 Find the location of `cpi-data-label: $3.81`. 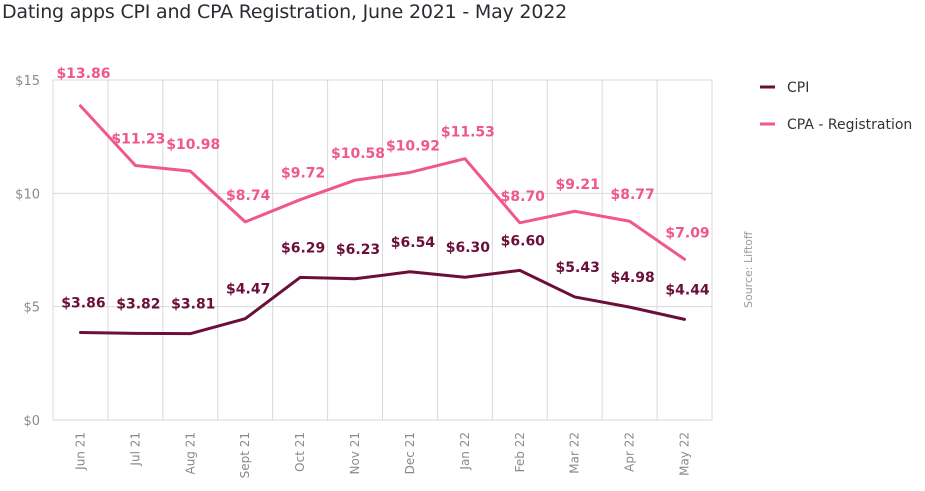

cpi-data-label: $3.81 is located at coordinates (193, 305).